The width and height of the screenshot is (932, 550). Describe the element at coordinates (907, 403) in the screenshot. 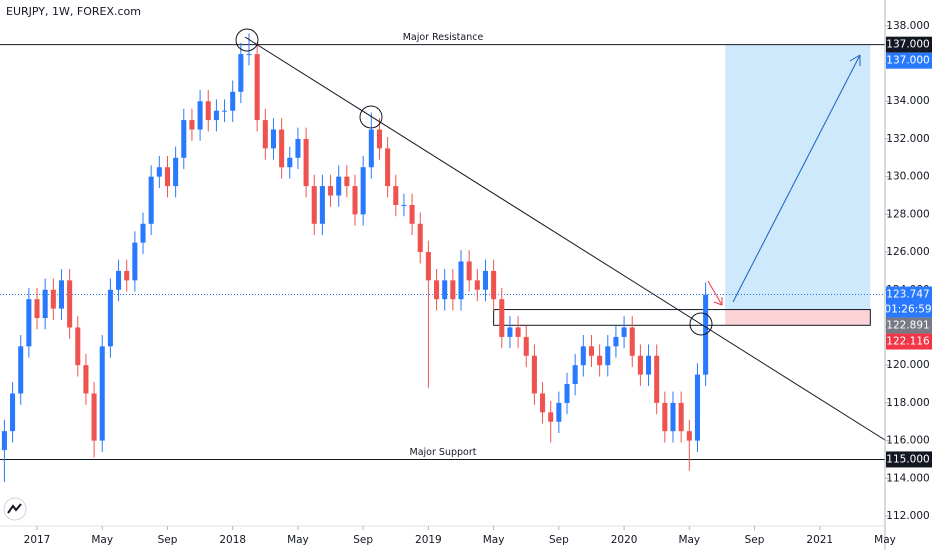

I see `y-tick-label: 118.000` at that location.